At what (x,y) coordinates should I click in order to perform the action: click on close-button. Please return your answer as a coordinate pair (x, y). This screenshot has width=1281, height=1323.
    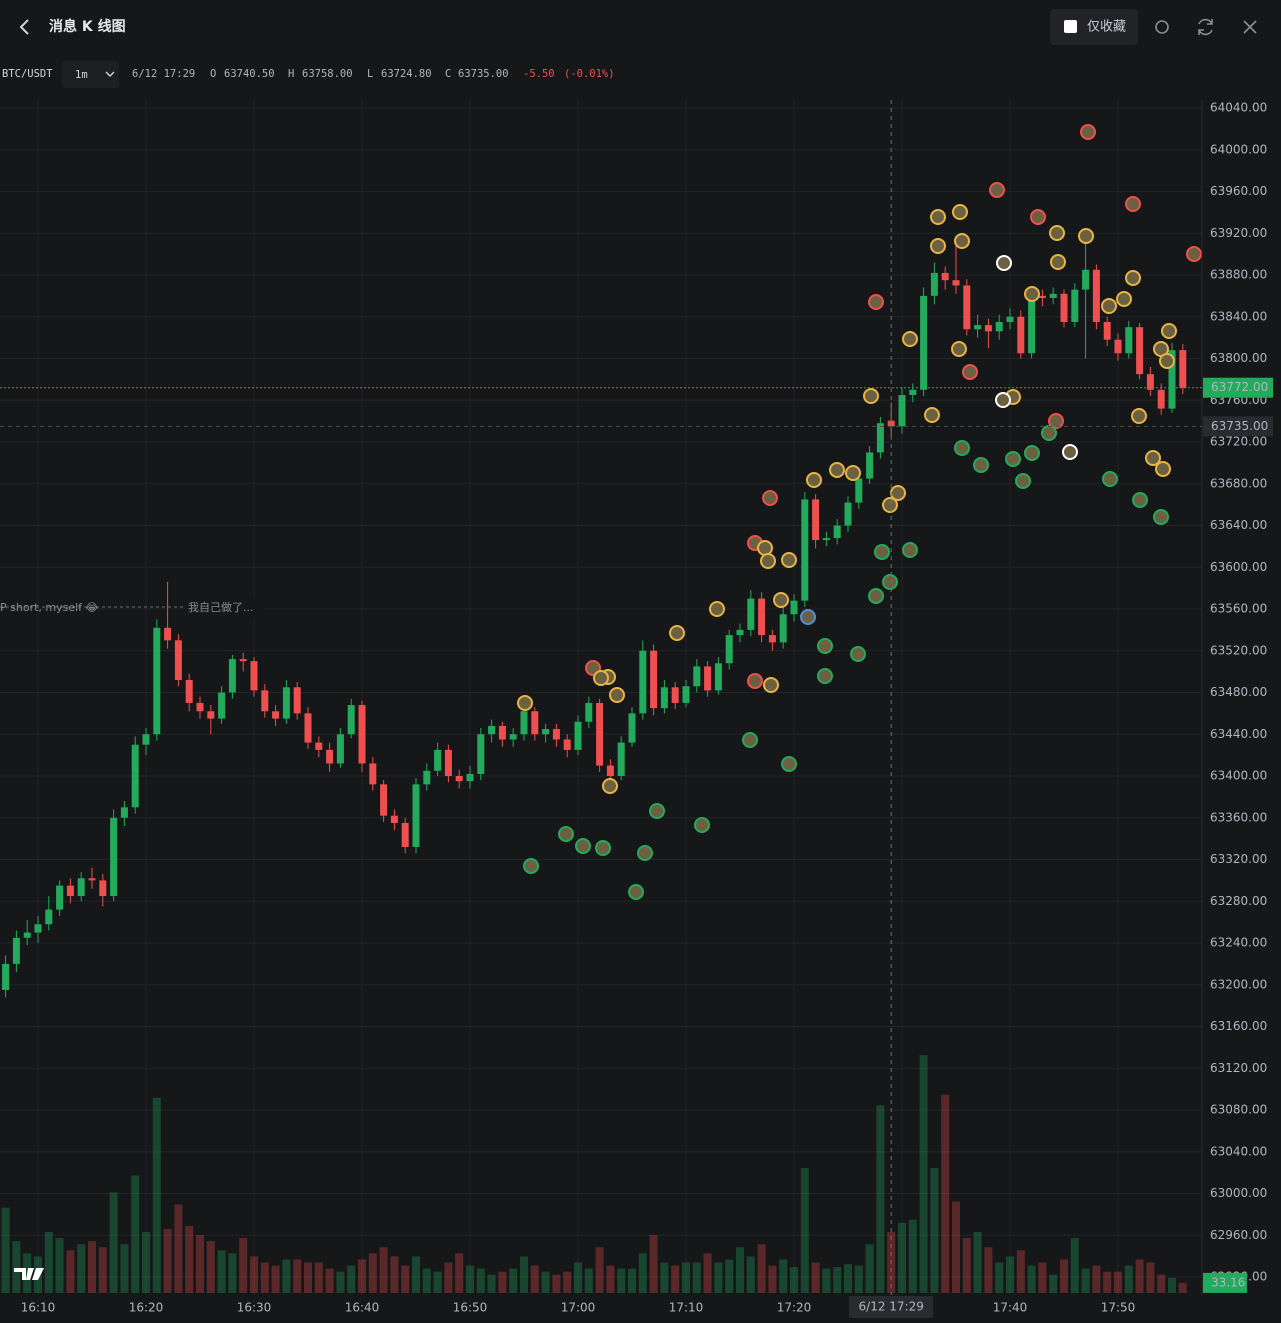
    Looking at the image, I should click on (1250, 27).